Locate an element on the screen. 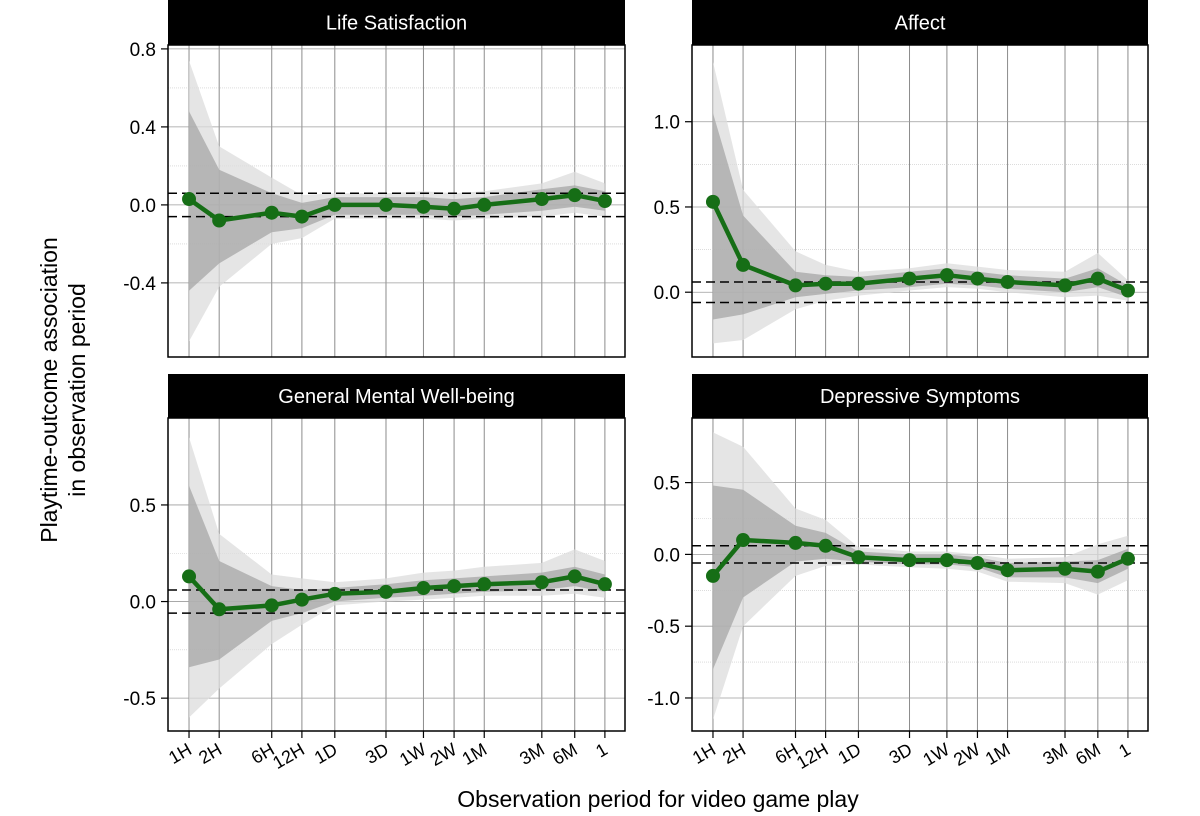  facet-title: Affect is located at coordinates (920, 24).